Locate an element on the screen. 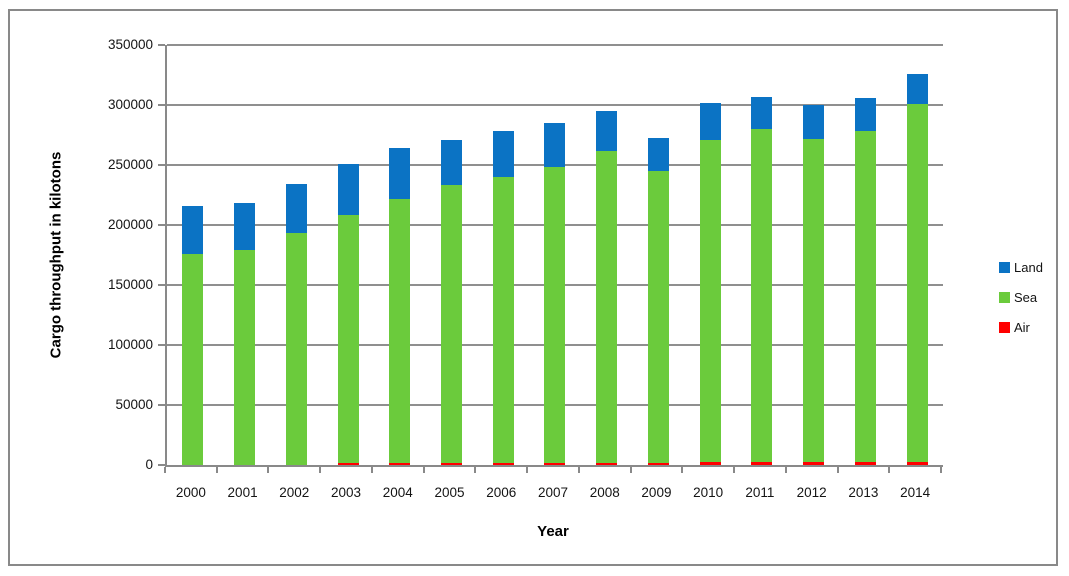 The width and height of the screenshot is (1069, 576). bar-2008 is located at coordinates (607, 255).